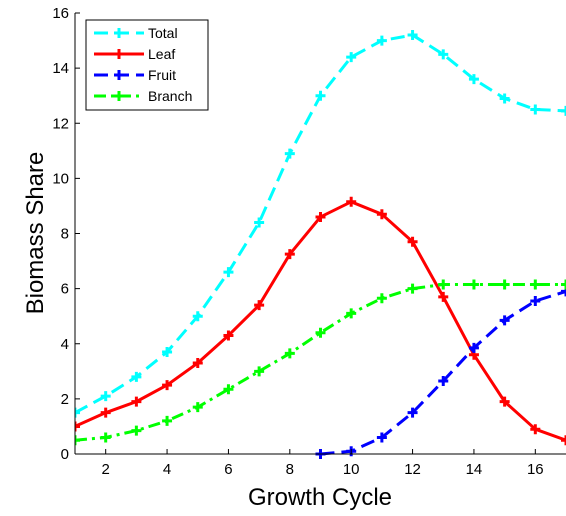  I want to click on legend-label-branch: Branch, so click(170, 96).